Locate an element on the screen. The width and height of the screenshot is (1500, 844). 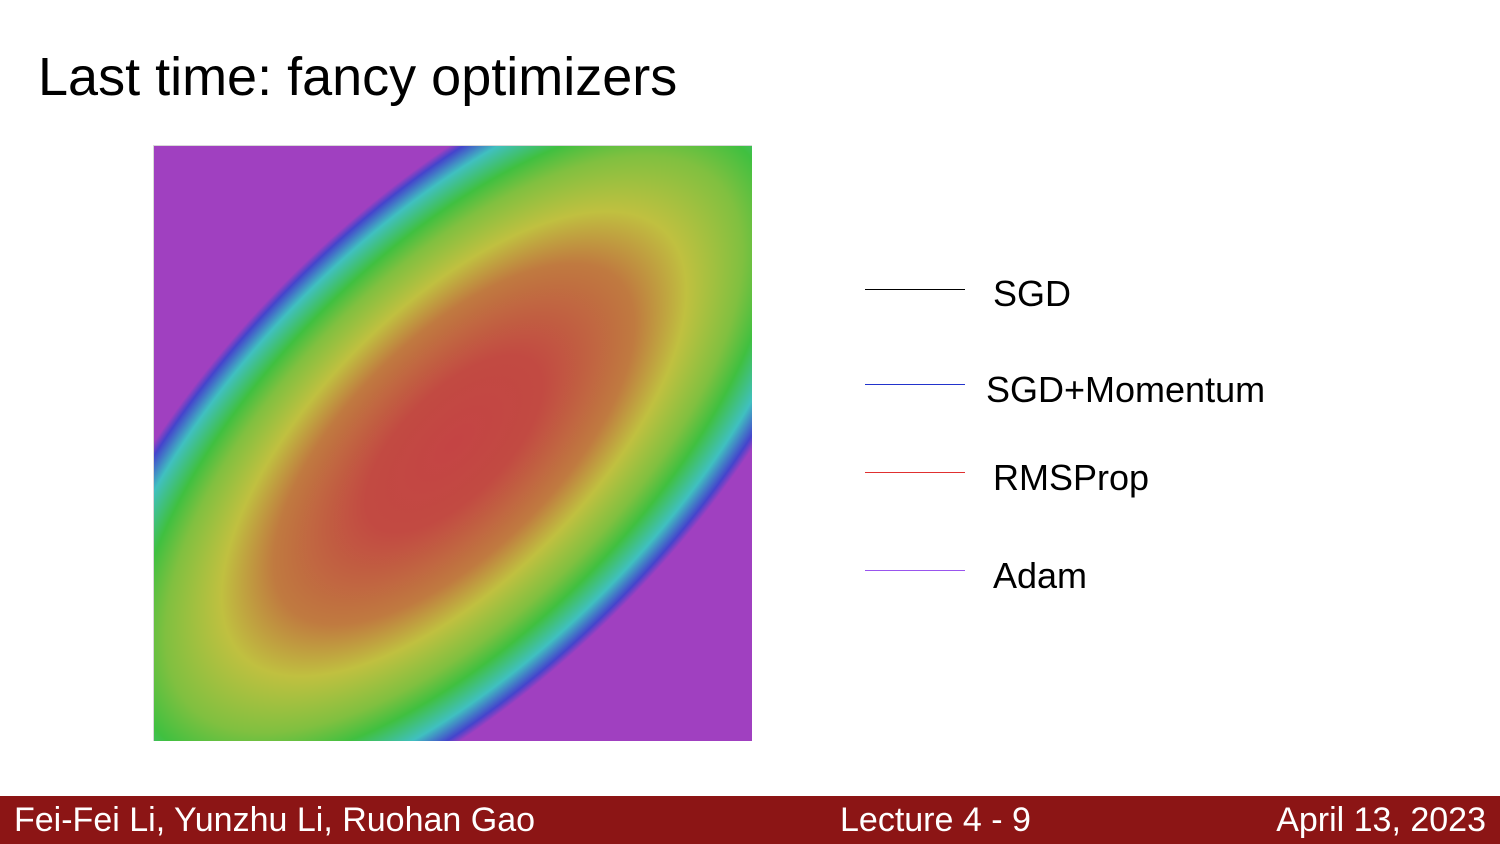
footer-lecture-number: Lecture 4 - 9 is located at coordinates (935, 820).